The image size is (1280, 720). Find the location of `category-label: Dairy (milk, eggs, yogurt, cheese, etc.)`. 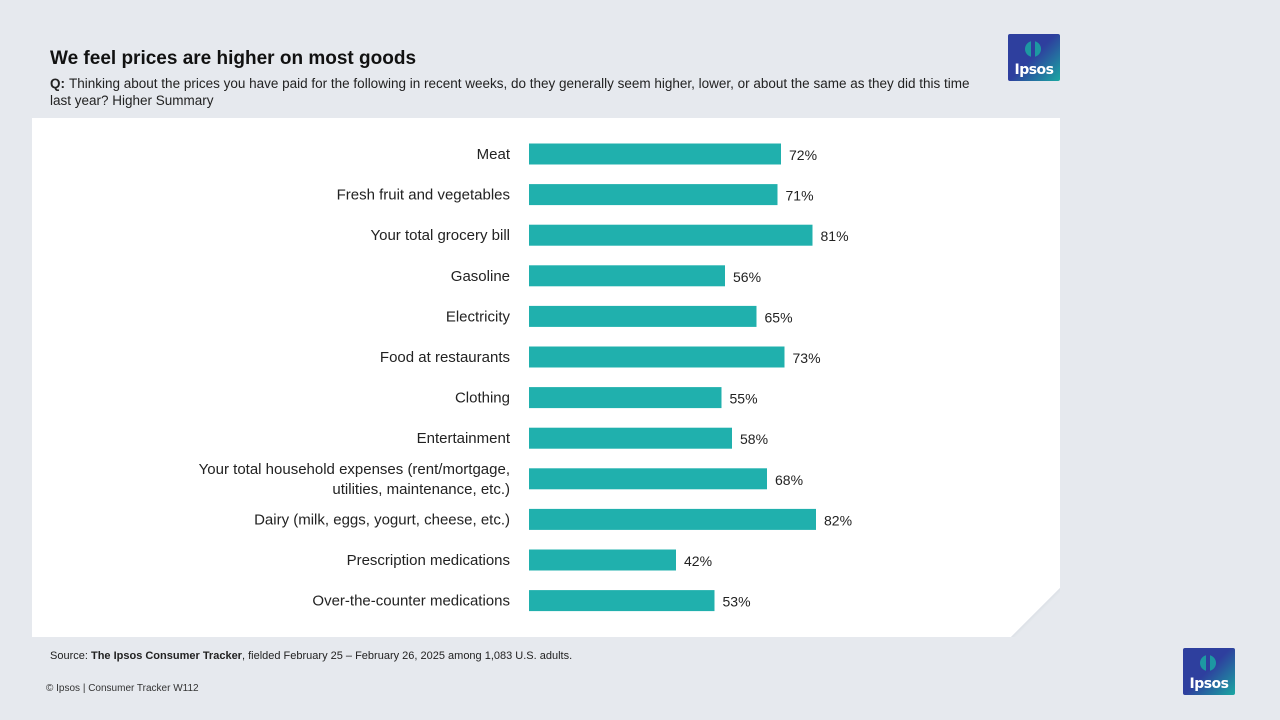

category-label: Dairy (milk, eggs, yogurt, cheese, etc.) is located at coordinates (382, 519).